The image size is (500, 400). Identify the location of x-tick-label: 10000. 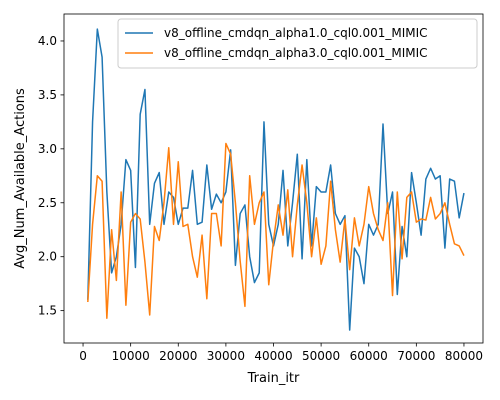
(131, 356).